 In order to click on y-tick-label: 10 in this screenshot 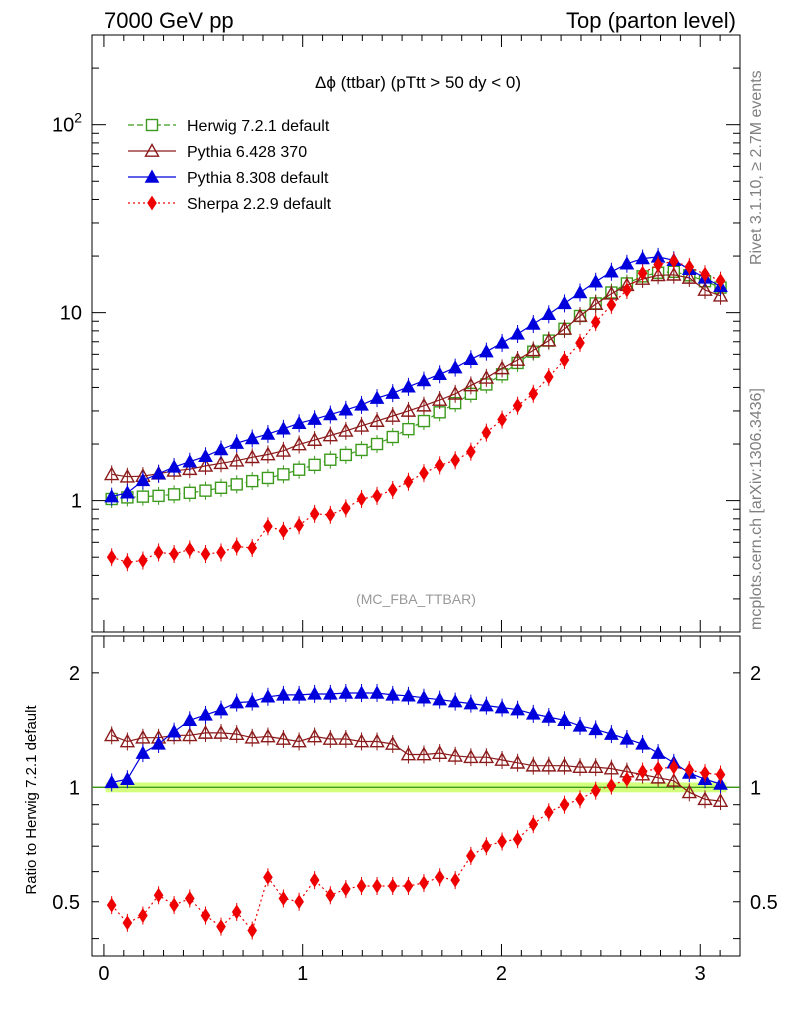, I will do `click(71, 314)`.